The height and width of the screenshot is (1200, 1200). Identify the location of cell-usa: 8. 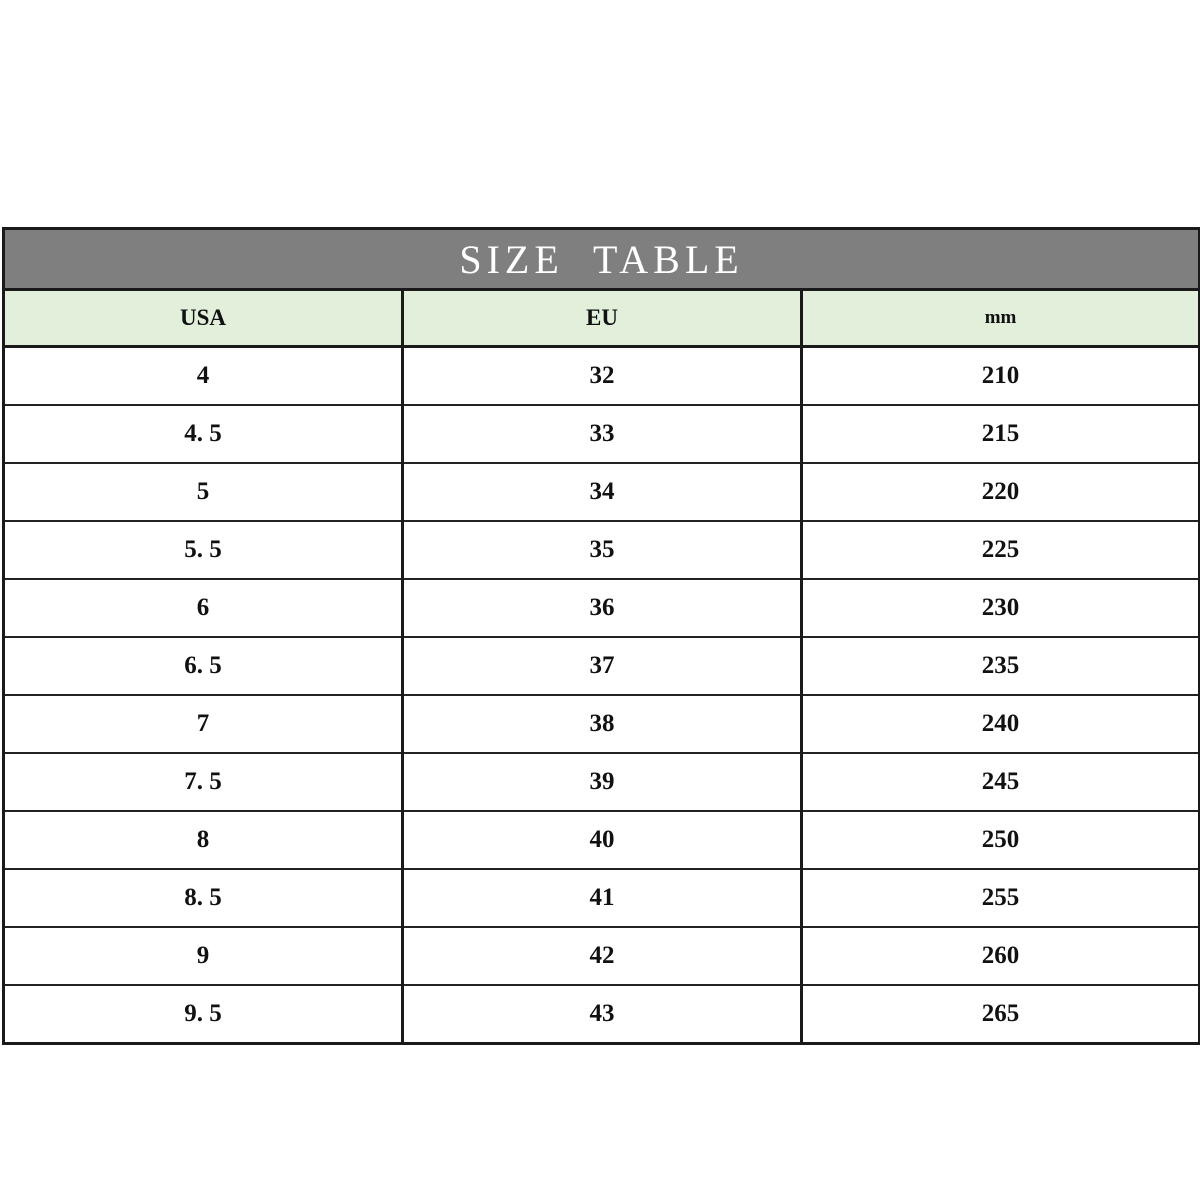
(203, 840).